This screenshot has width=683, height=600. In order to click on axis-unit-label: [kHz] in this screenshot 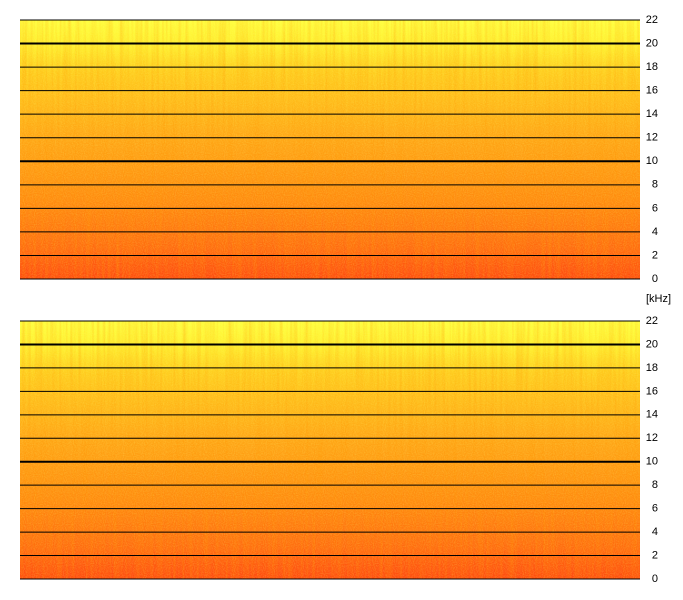, I will do `click(658, 299)`.